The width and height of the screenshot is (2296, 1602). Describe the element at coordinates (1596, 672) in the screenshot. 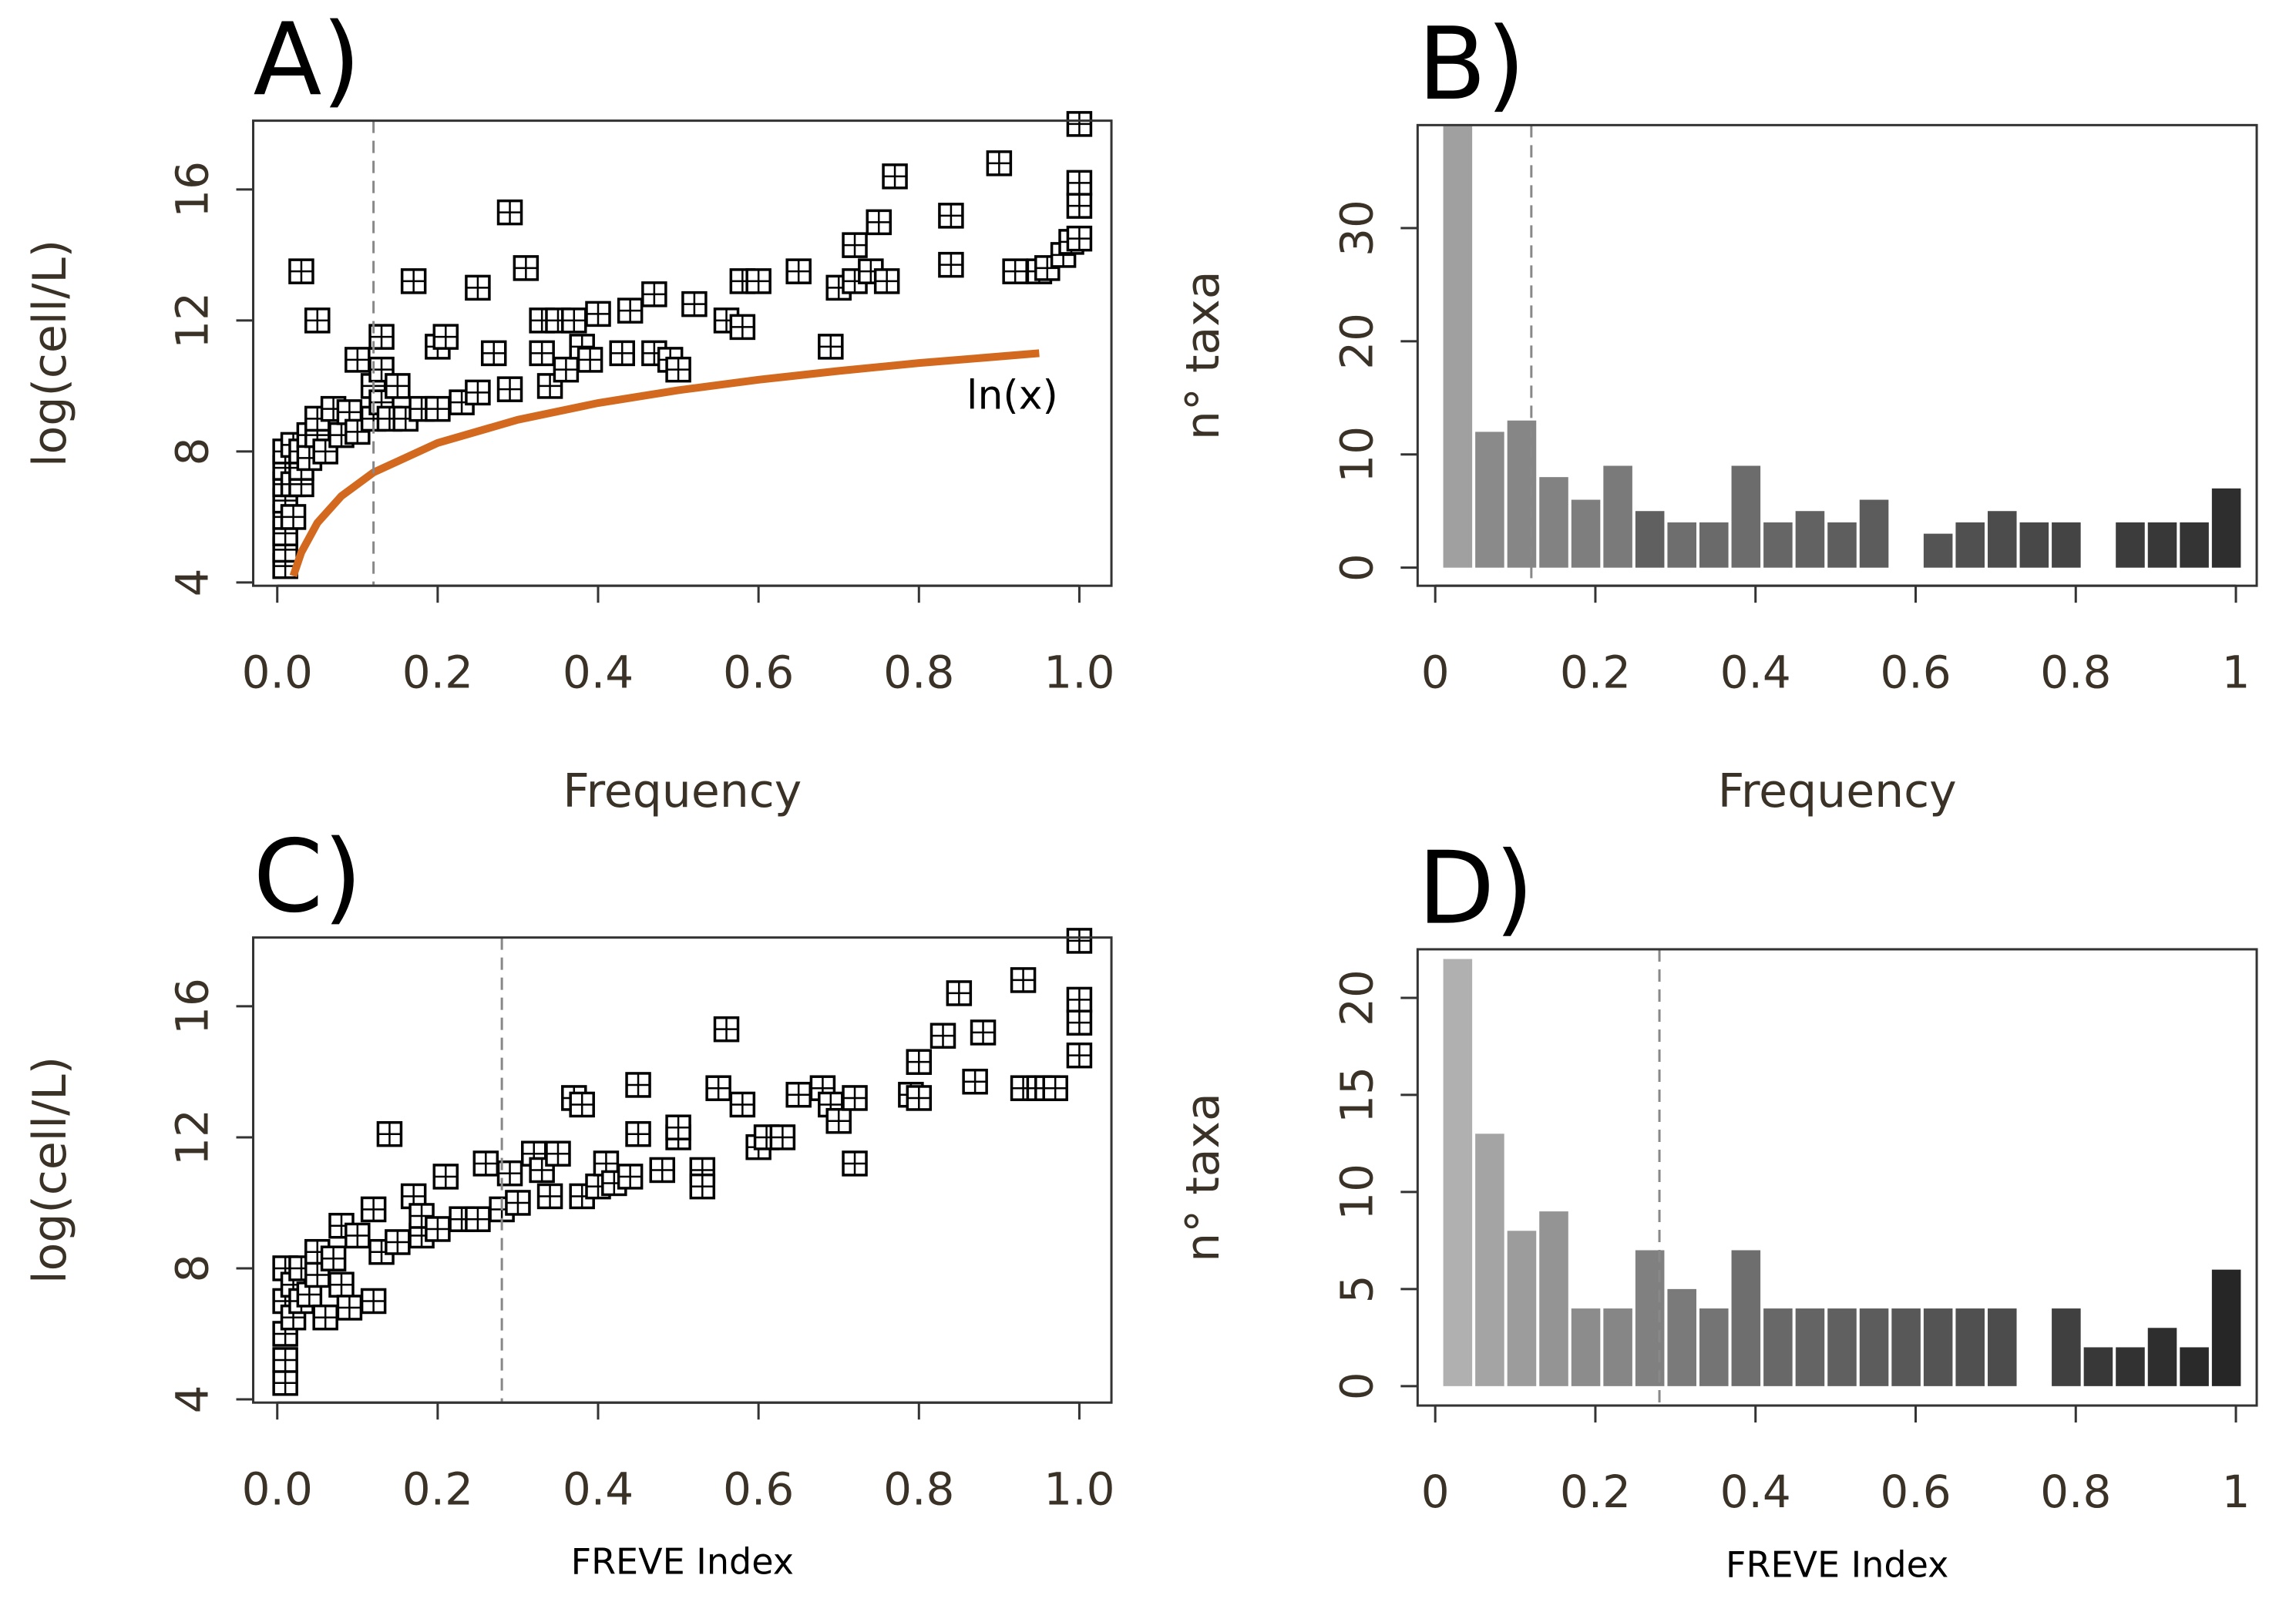

I see `x-tick-label: 0.2` at that location.